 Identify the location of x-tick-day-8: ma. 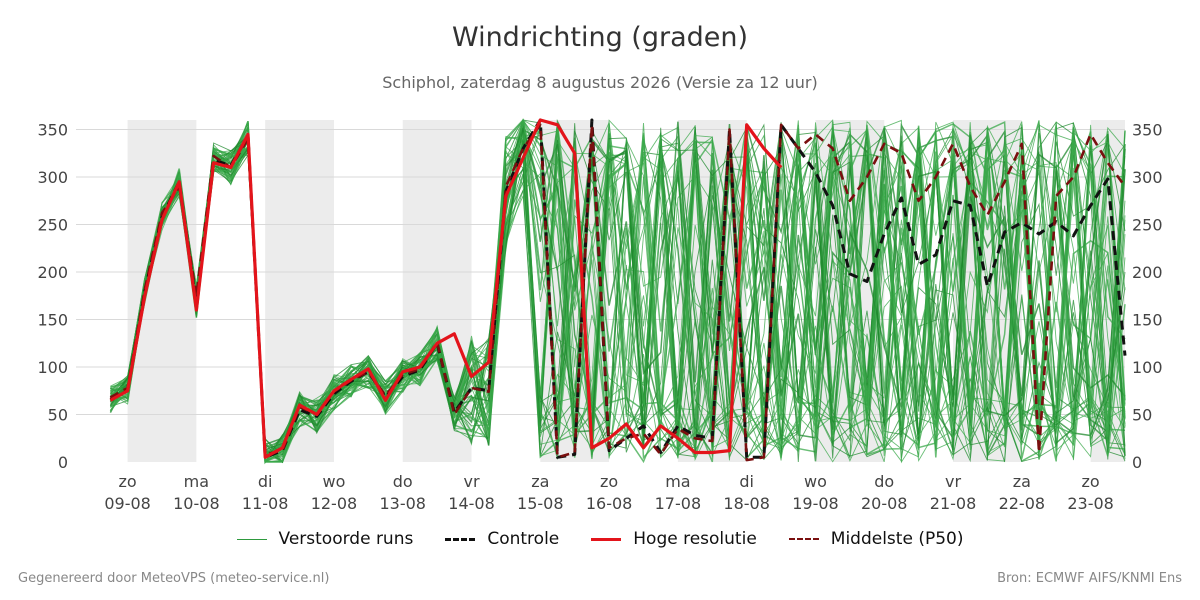
(677, 481).